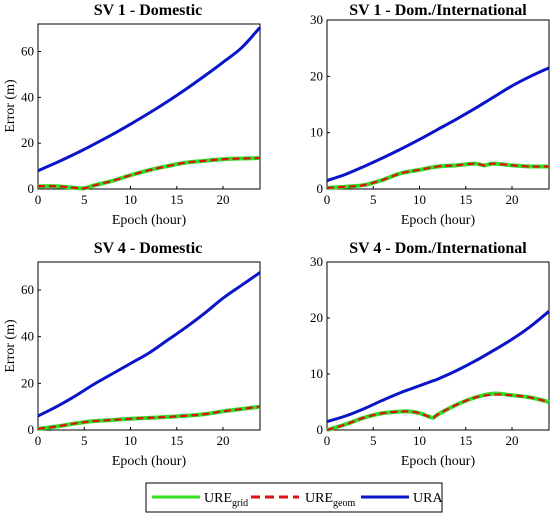 This screenshot has height=514, width=550. I want to click on svg-text: UREgrid, so click(226, 500).